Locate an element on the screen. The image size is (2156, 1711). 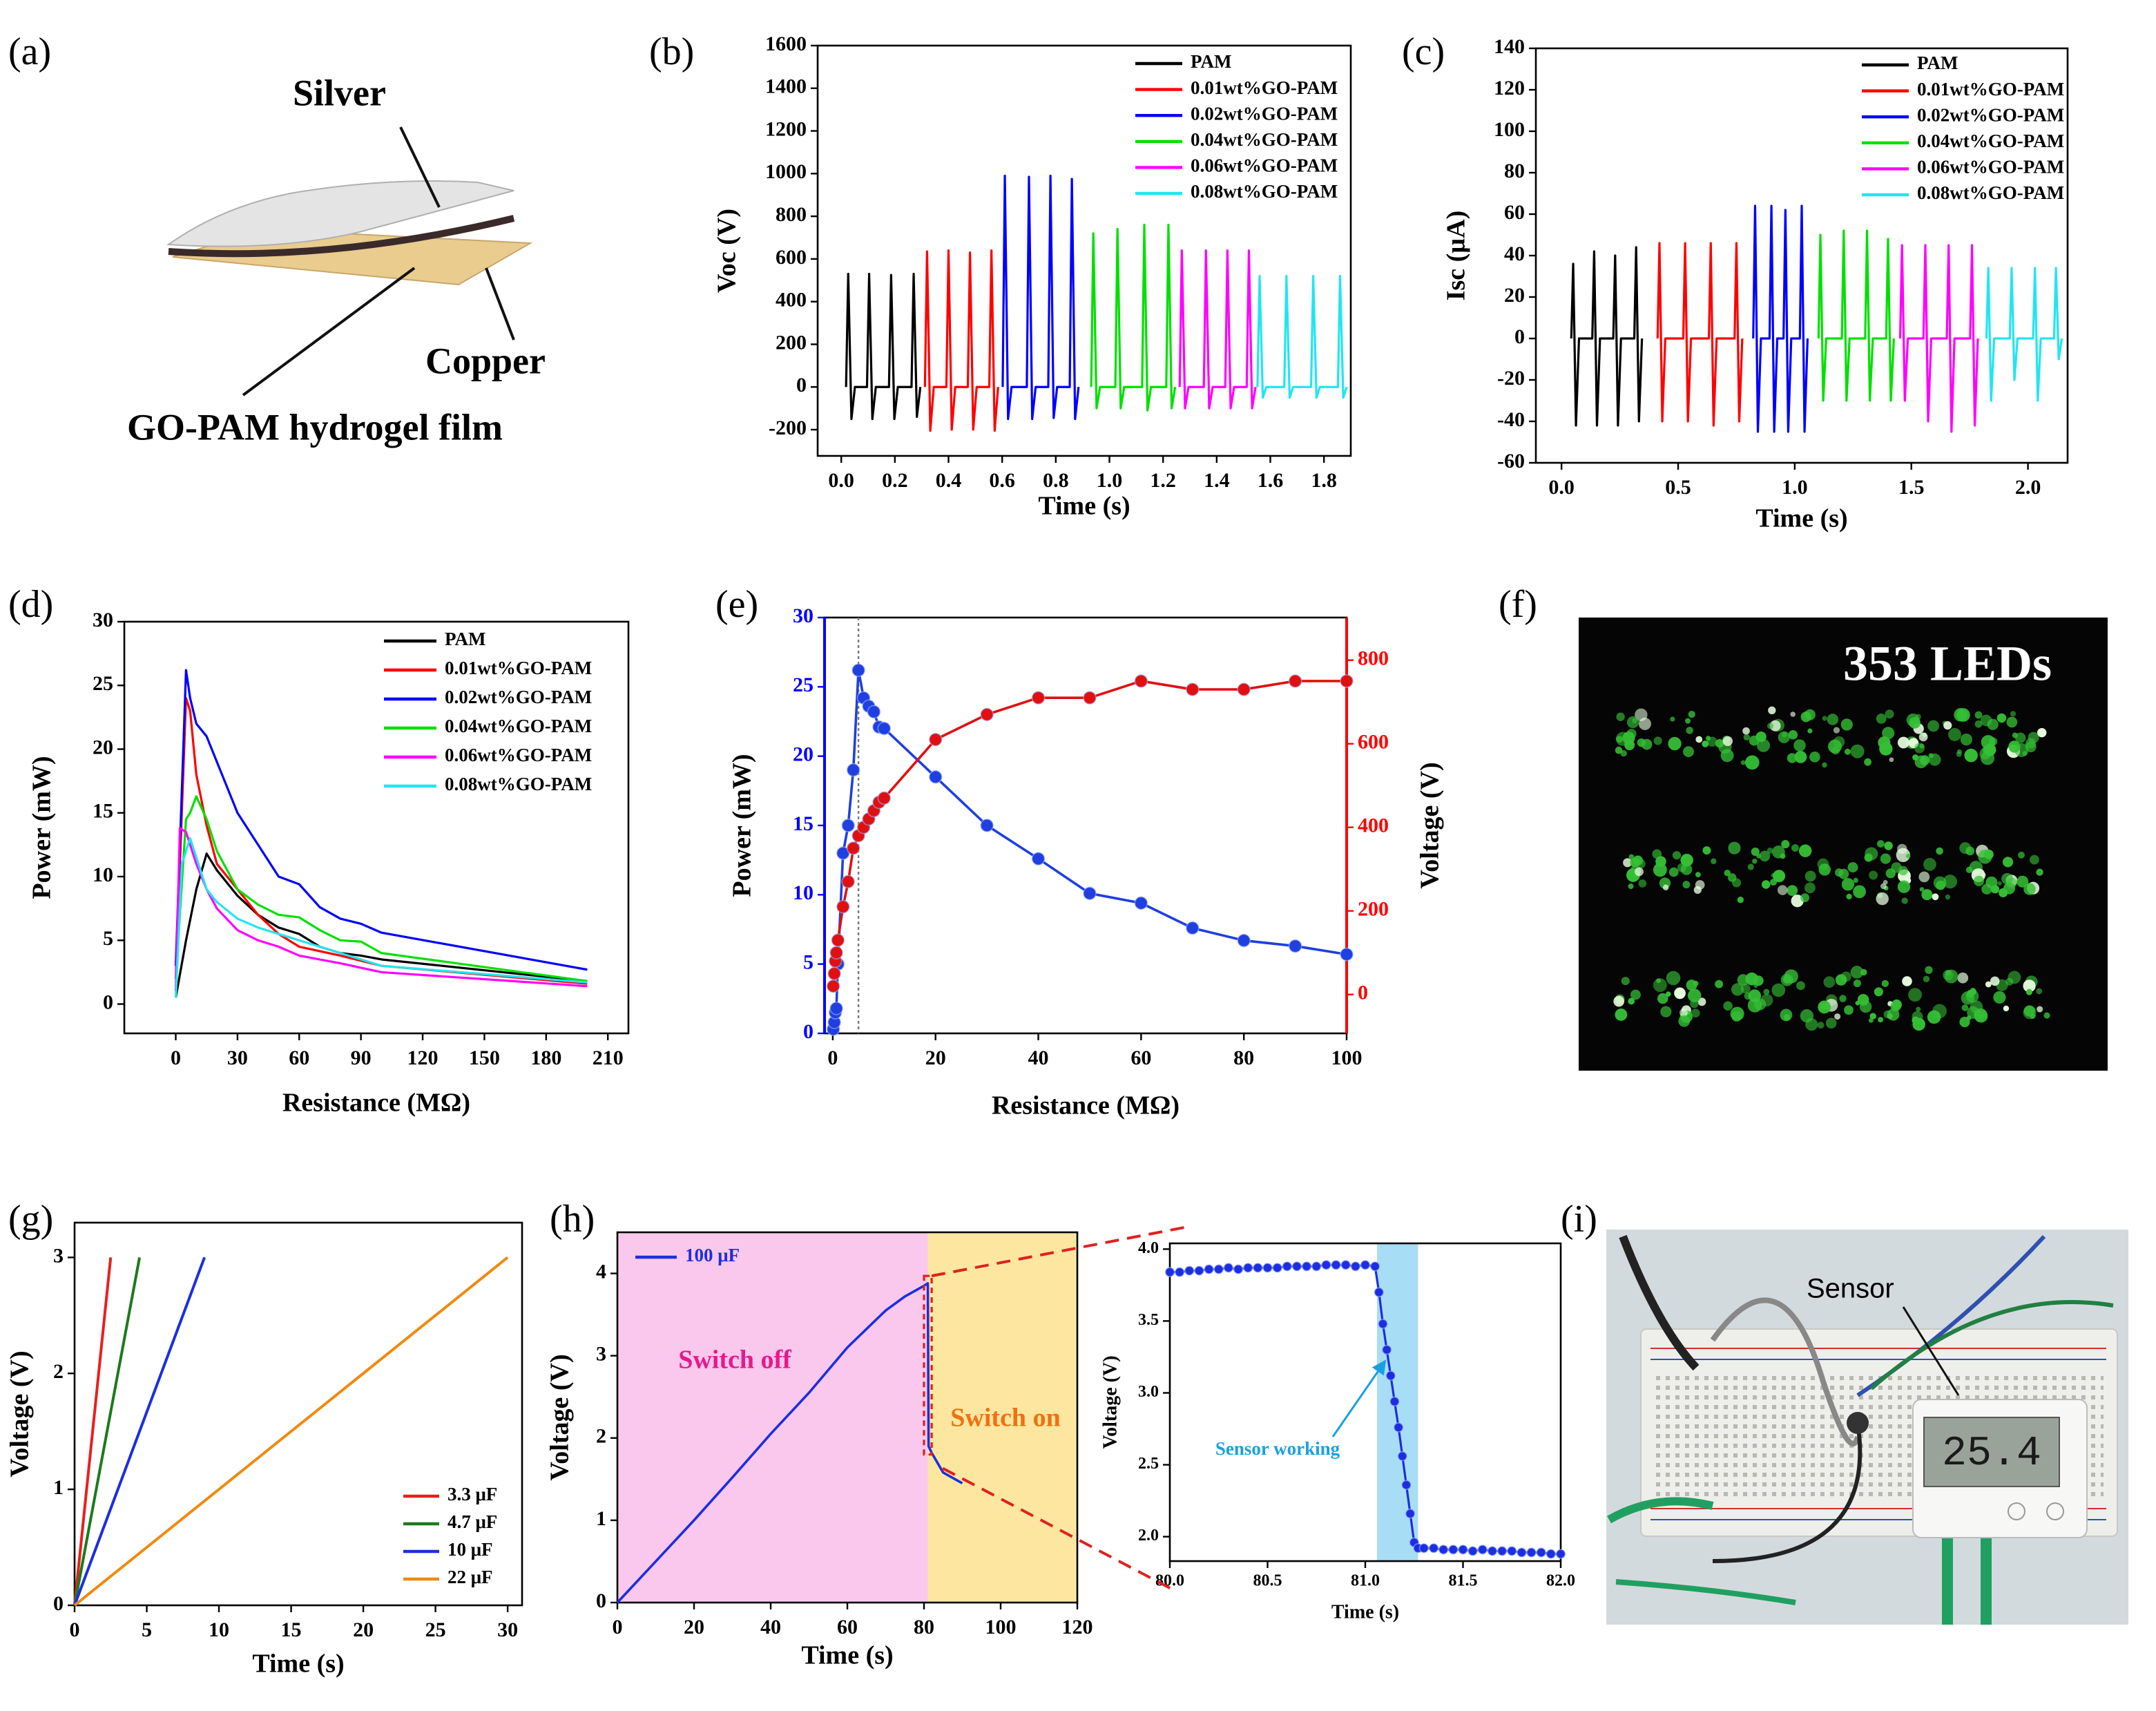
panel-label: (c) is located at coordinates (1423, 51).